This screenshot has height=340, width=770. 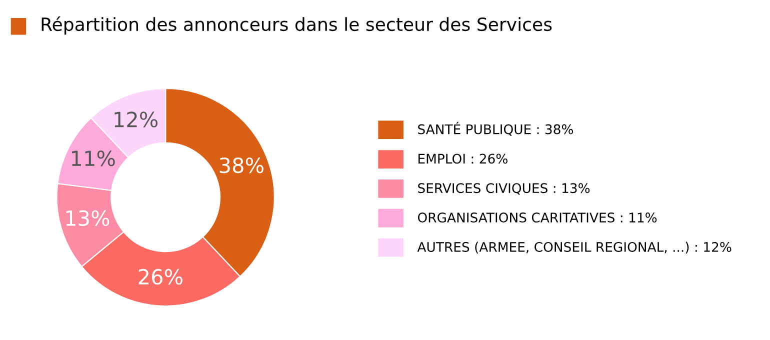 I want to click on data-label: 13%, so click(x=88, y=218).